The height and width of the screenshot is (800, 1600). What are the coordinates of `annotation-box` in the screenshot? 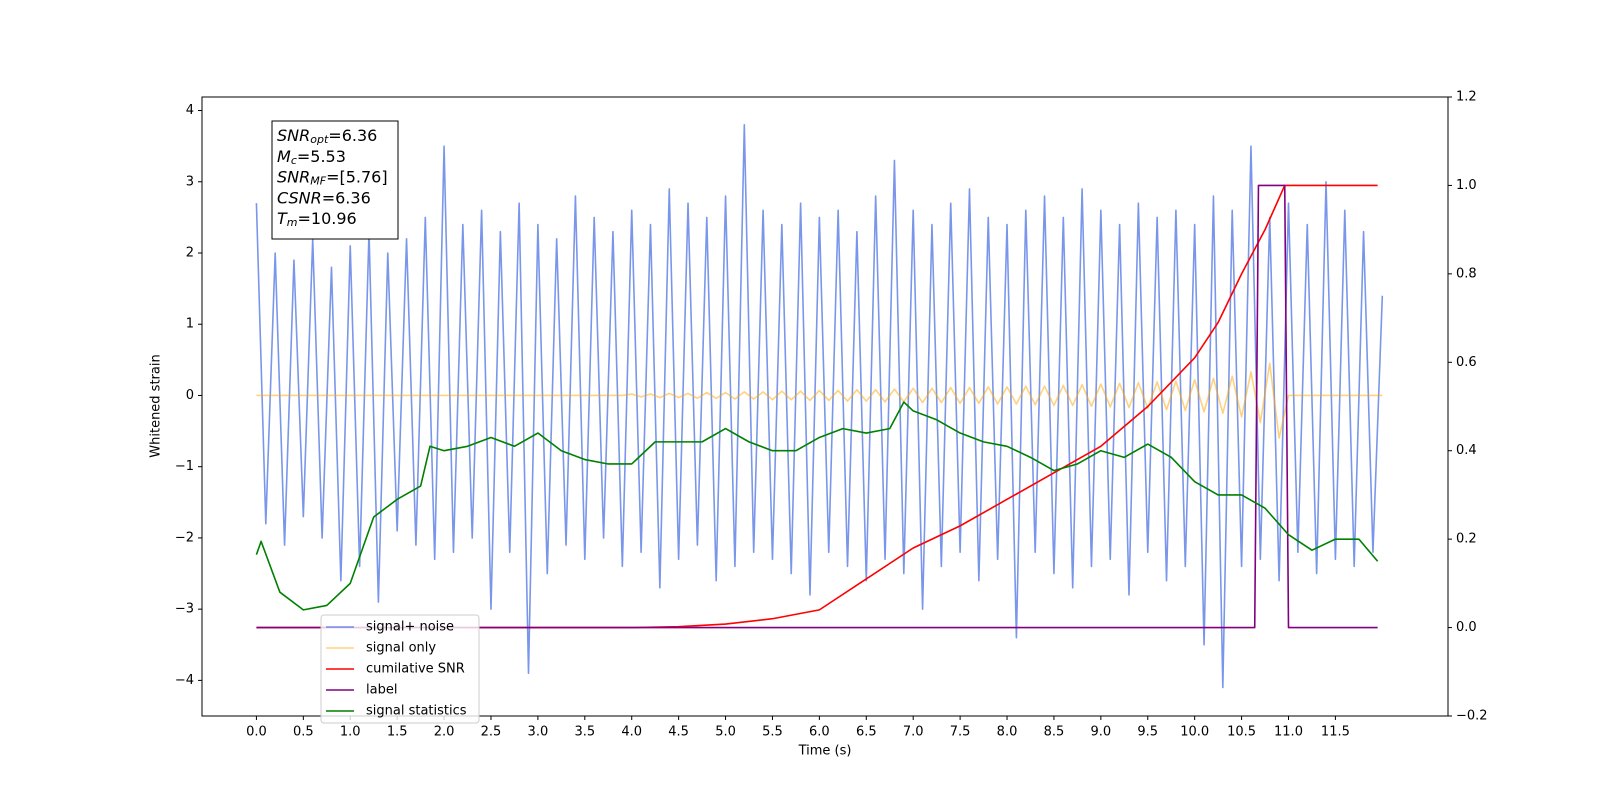 It's located at (335, 180).